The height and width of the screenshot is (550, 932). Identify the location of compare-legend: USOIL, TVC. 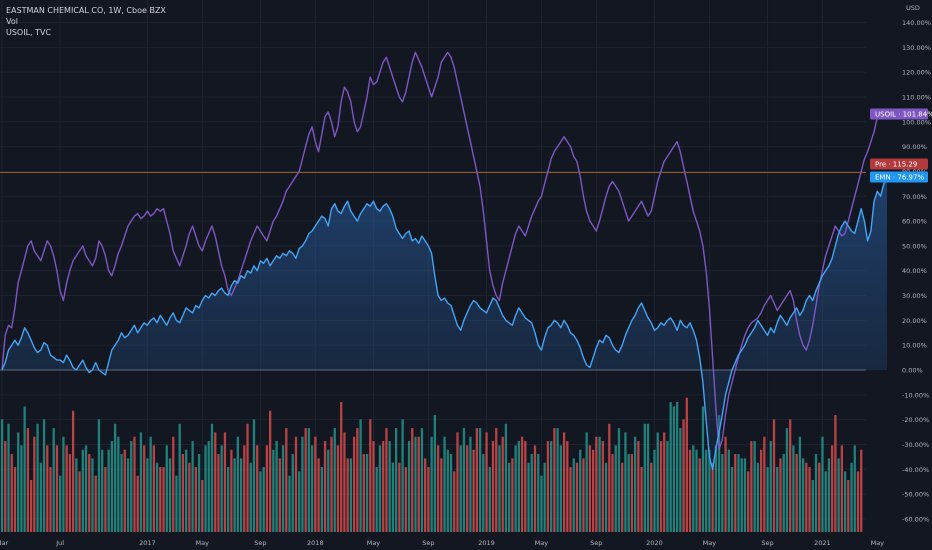
(29, 32).